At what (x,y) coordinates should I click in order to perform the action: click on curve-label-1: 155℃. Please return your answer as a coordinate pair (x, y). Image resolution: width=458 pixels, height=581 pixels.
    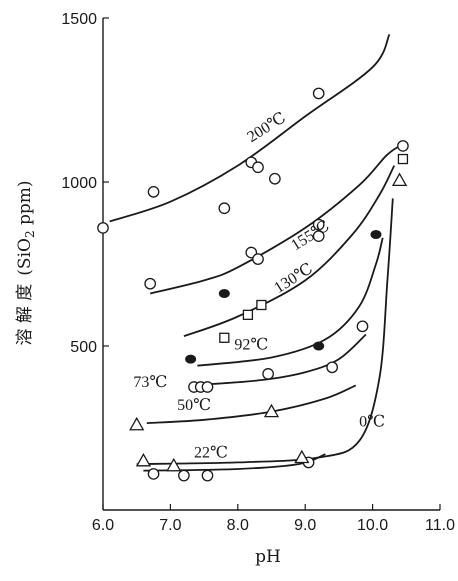
    Looking at the image, I should click on (310, 236).